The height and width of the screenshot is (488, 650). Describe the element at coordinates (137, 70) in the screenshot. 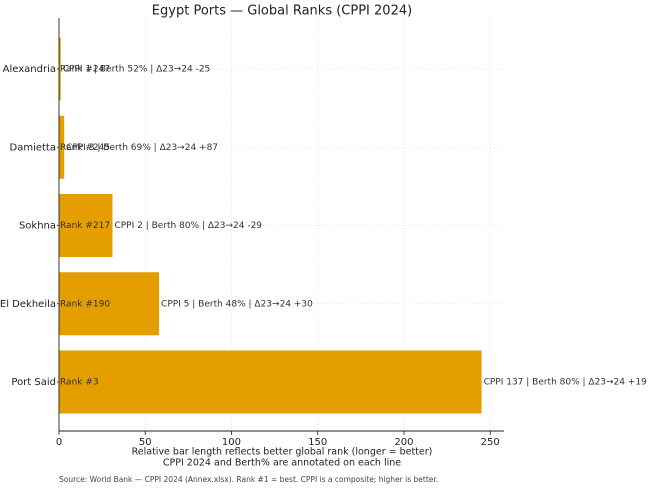

I see `bar-annotation: CPPI 1 | Berth 52% | Δ23→24 -25` at that location.